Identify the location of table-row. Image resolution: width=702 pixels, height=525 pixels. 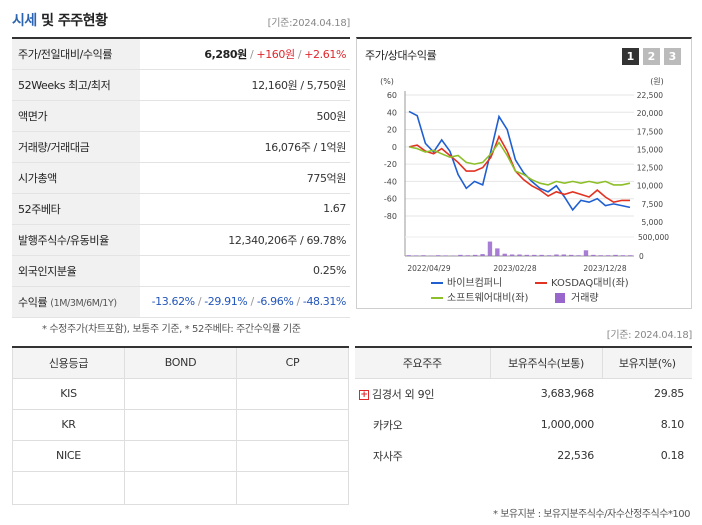
(180, 488).